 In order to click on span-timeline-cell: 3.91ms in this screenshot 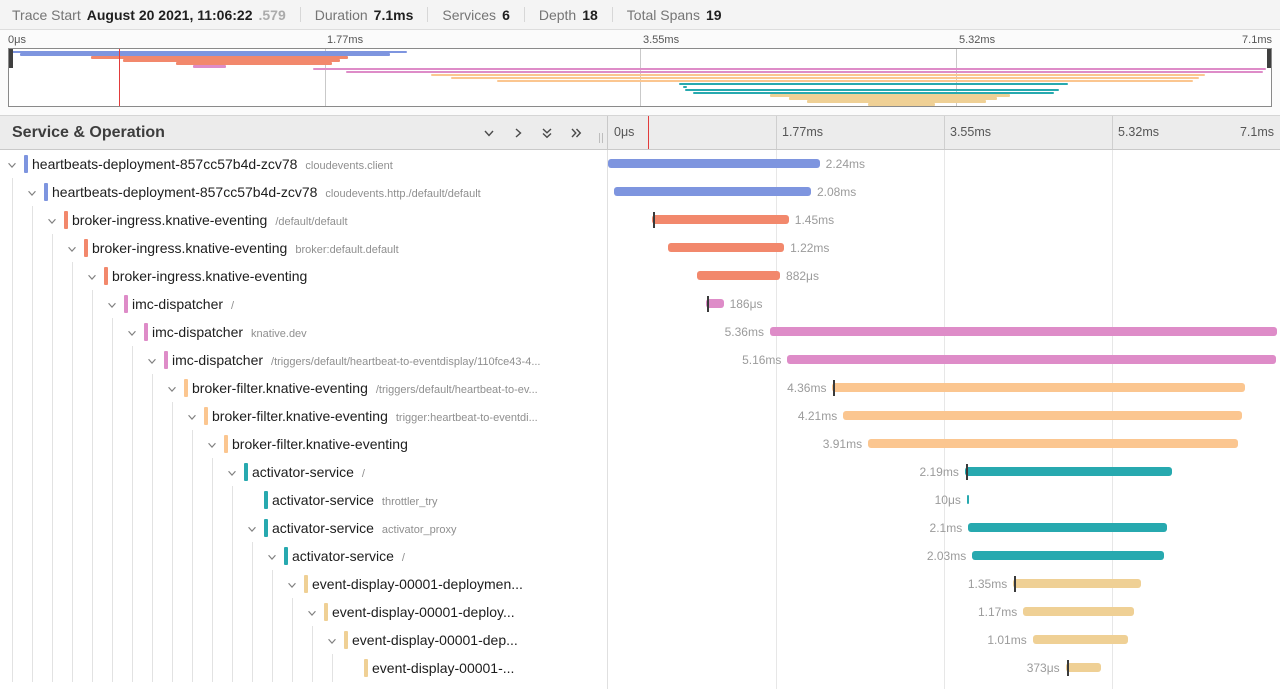, I will do `click(944, 444)`.